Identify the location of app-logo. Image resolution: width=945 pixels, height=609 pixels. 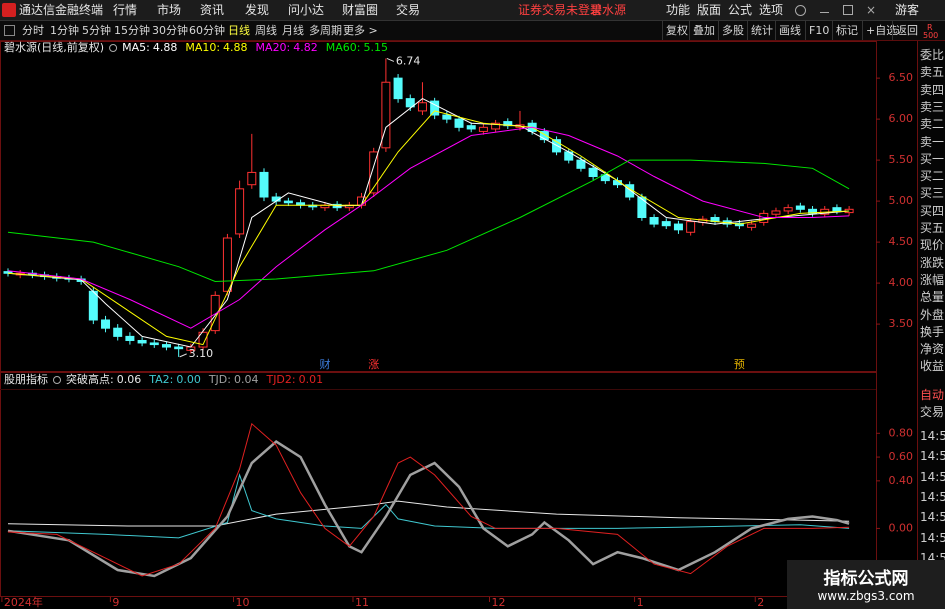
(9, 10).